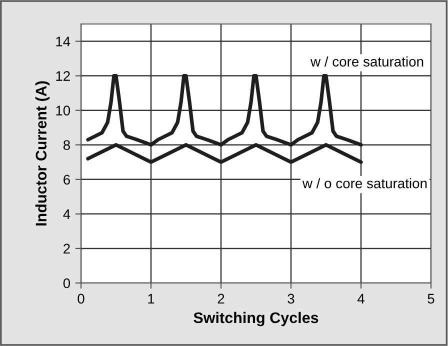  Describe the element at coordinates (367, 61) in the screenshot. I see `annotation: w / core saturation` at that location.